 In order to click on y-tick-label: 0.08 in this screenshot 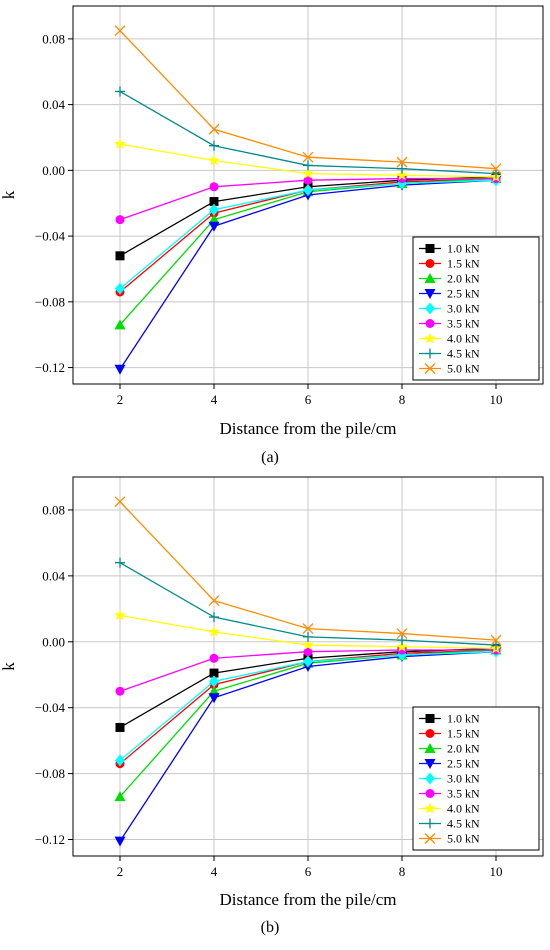, I will do `click(53, 509)`.